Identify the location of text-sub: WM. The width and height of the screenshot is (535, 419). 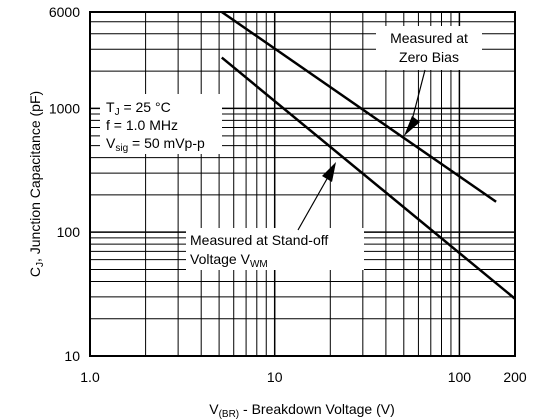
(259, 264).